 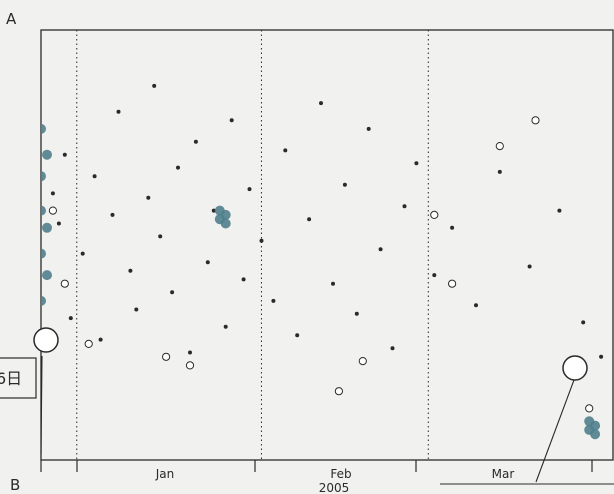 What do you see at coordinates (316, 477) in the screenshot?
I see `time-axis: Jan Feb Mar 2005` at bounding box center [316, 477].